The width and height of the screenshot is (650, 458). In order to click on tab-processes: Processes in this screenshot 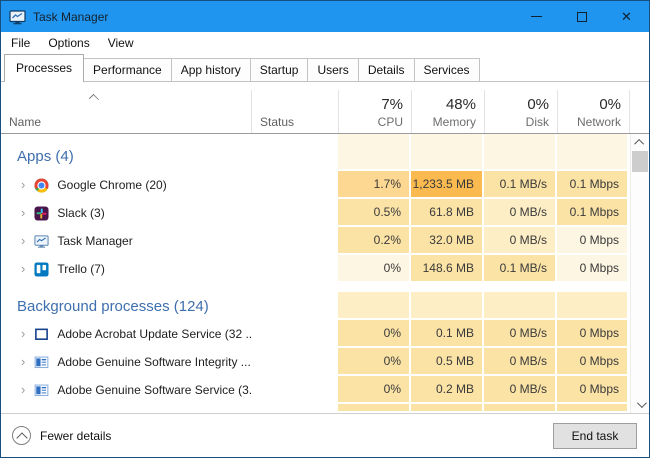, I will do `click(44, 68)`.